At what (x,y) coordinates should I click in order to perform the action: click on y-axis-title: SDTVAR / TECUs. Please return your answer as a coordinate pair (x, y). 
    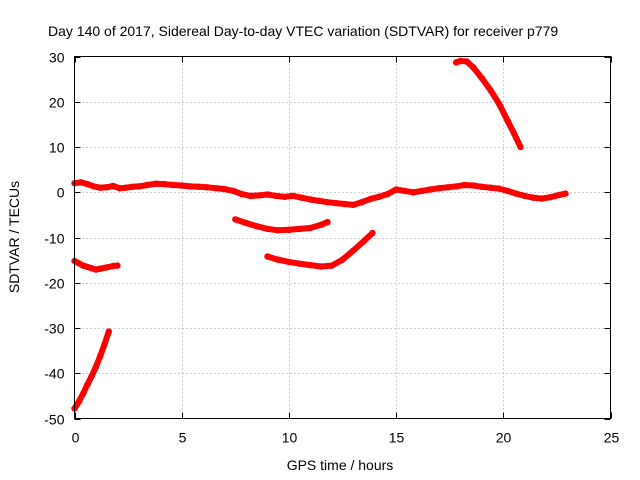
    Looking at the image, I should click on (14, 237).